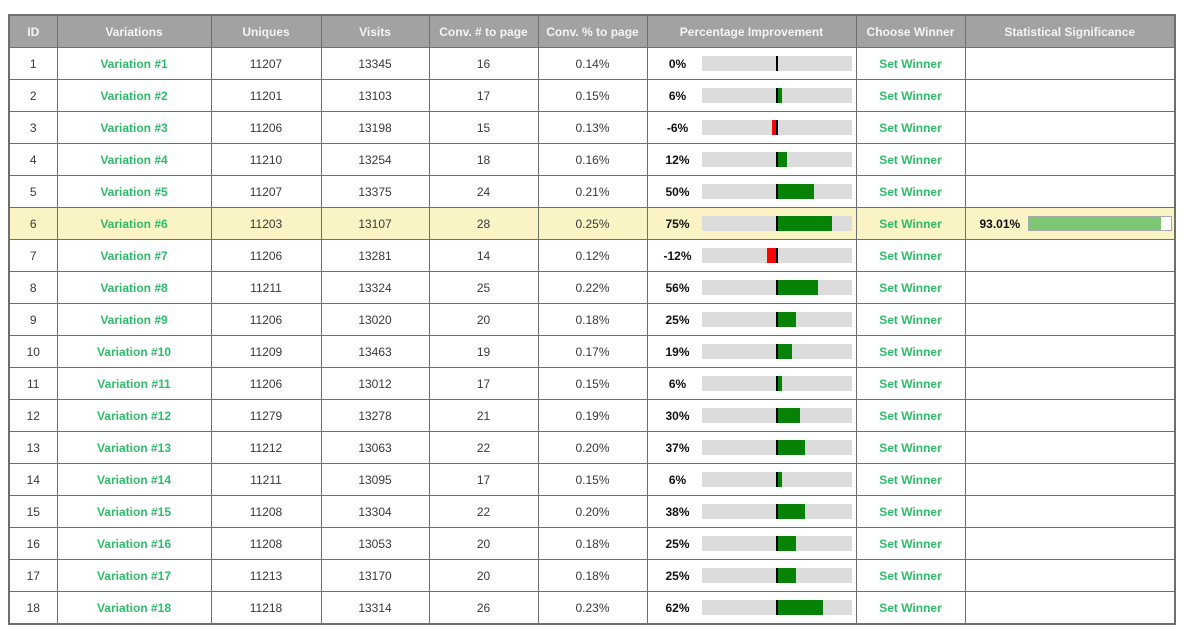 The image size is (1183, 637). What do you see at coordinates (751, 608) in the screenshot?
I see `improvement-cell: 62%` at bounding box center [751, 608].